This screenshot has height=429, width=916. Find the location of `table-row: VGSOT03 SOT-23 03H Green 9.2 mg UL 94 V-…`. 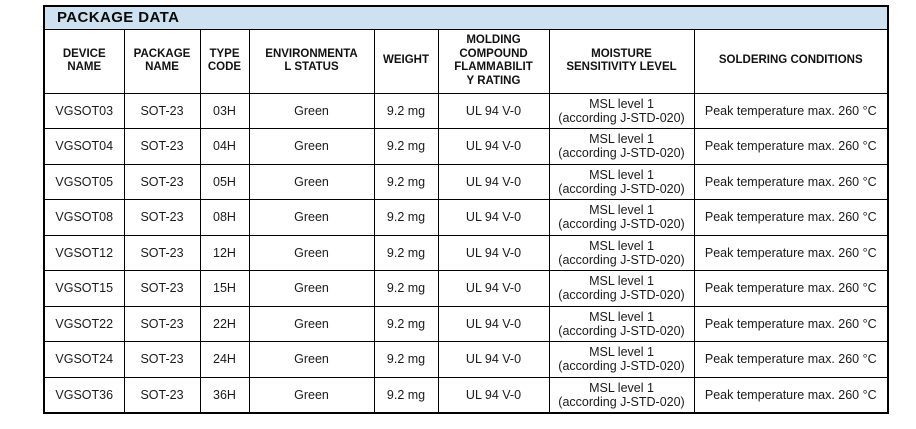

table-row: VGSOT03 SOT-23 03H Green 9.2 mg UL 94 V-… is located at coordinates (466, 110).